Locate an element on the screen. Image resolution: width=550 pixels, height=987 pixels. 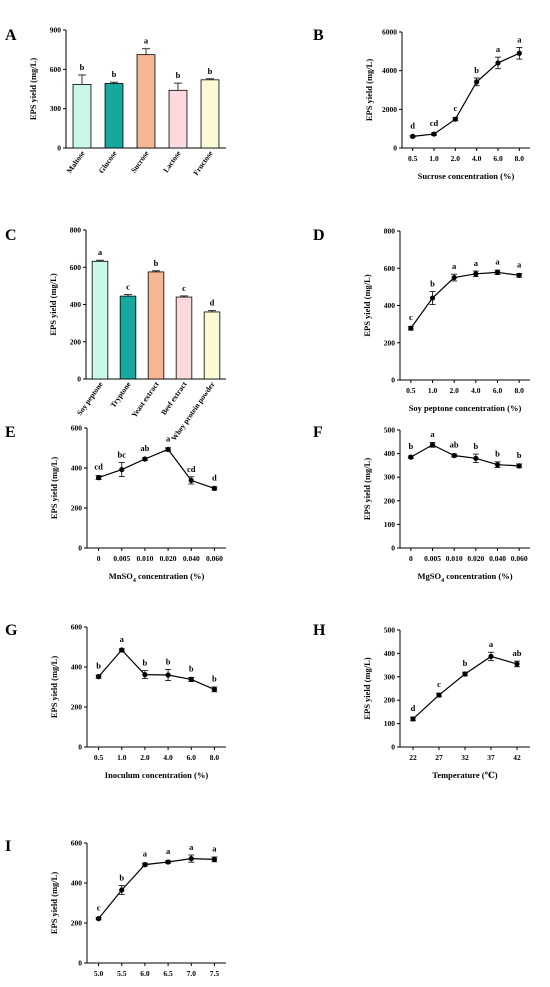
x-axis-title: Sucrose concentration (%) is located at coordinates (466, 176).